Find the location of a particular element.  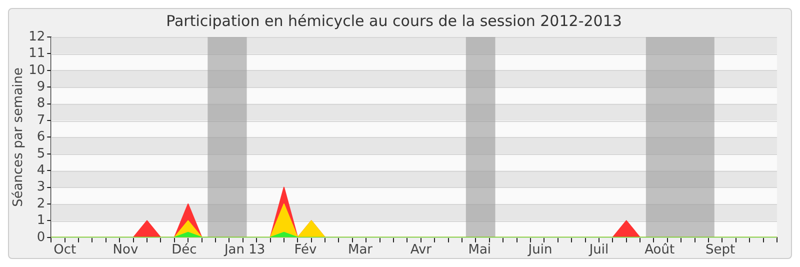

x-tick-label: Jan 13 is located at coordinates (244, 250).